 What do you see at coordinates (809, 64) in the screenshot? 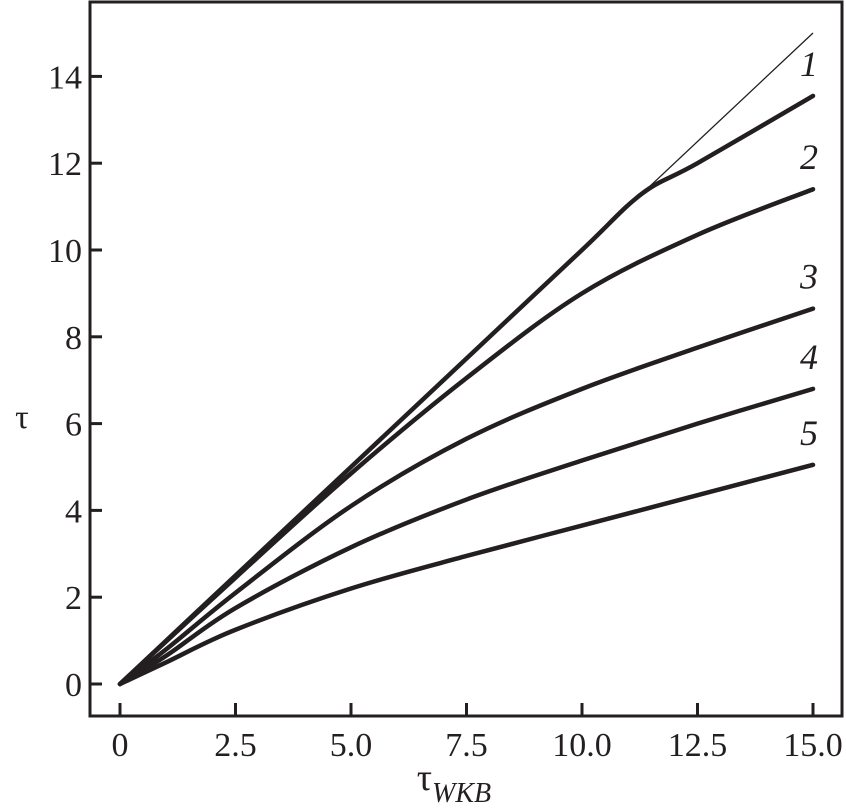
I see `series-label-1: 1` at bounding box center [809, 64].